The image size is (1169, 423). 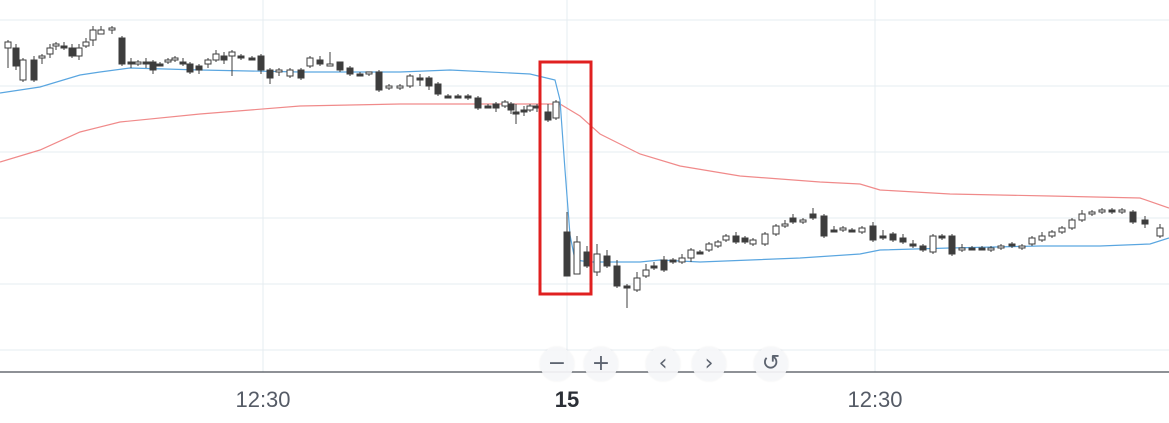 What do you see at coordinates (663, 364) in the screenshot?
I see `scroll-left-button: ‹` at bounding box center [663, 364].